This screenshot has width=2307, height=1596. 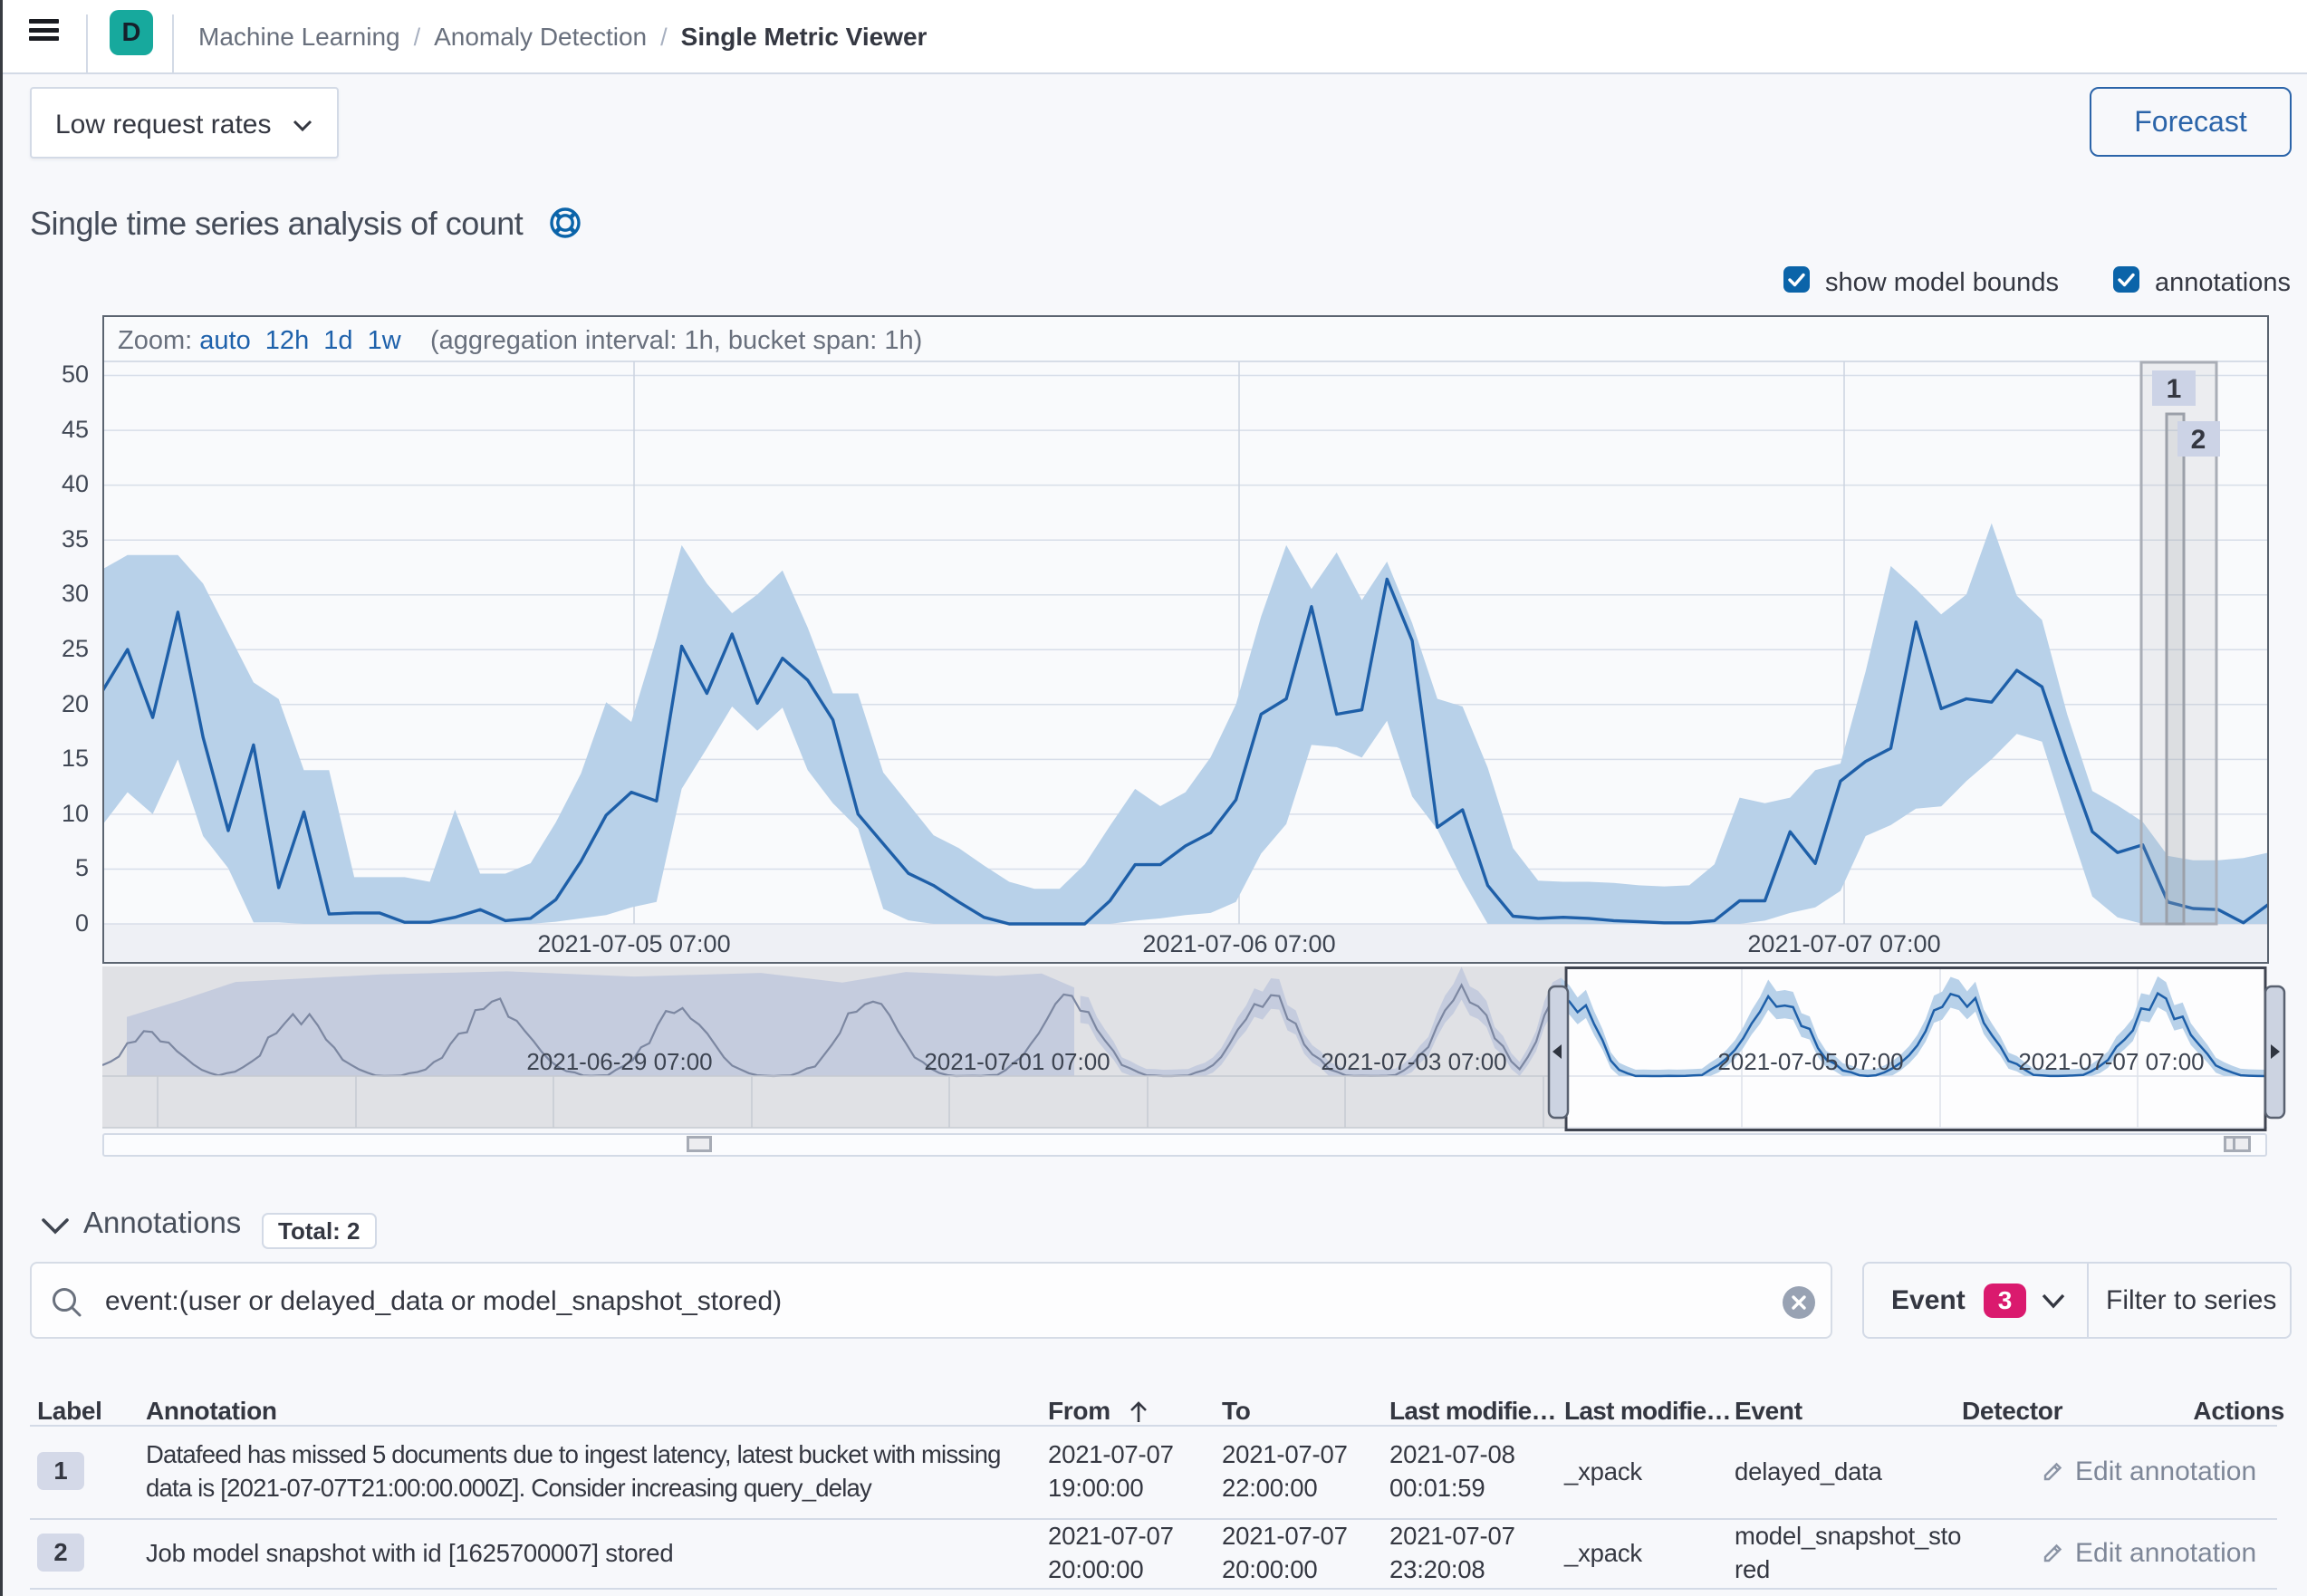 I want to click on svg-text: 1, so click(x=2174, y=389).